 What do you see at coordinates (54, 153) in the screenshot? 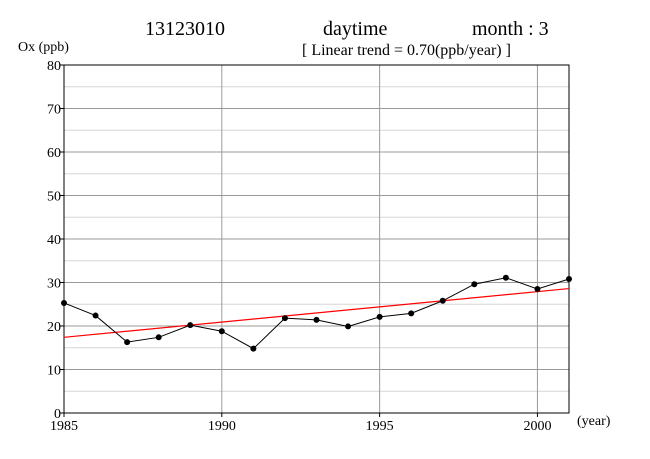
I see `y-tick-label: 60` at bounding box center [54, 153].